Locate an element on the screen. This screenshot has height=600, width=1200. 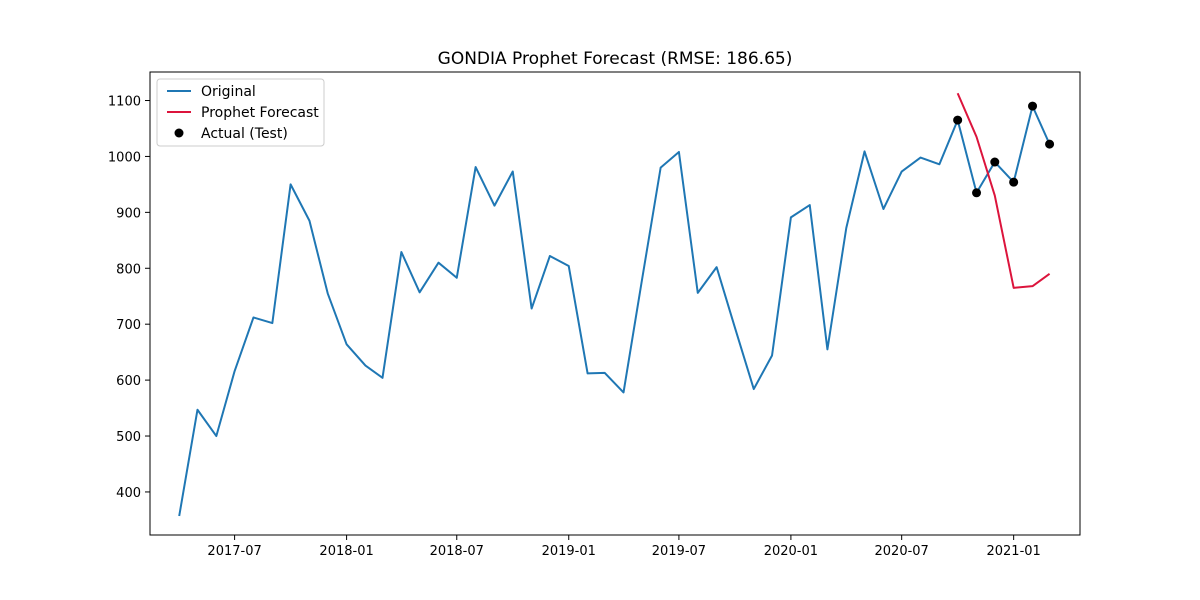
x-tick-label: 2018-01 is located at coordinates (346, 551).